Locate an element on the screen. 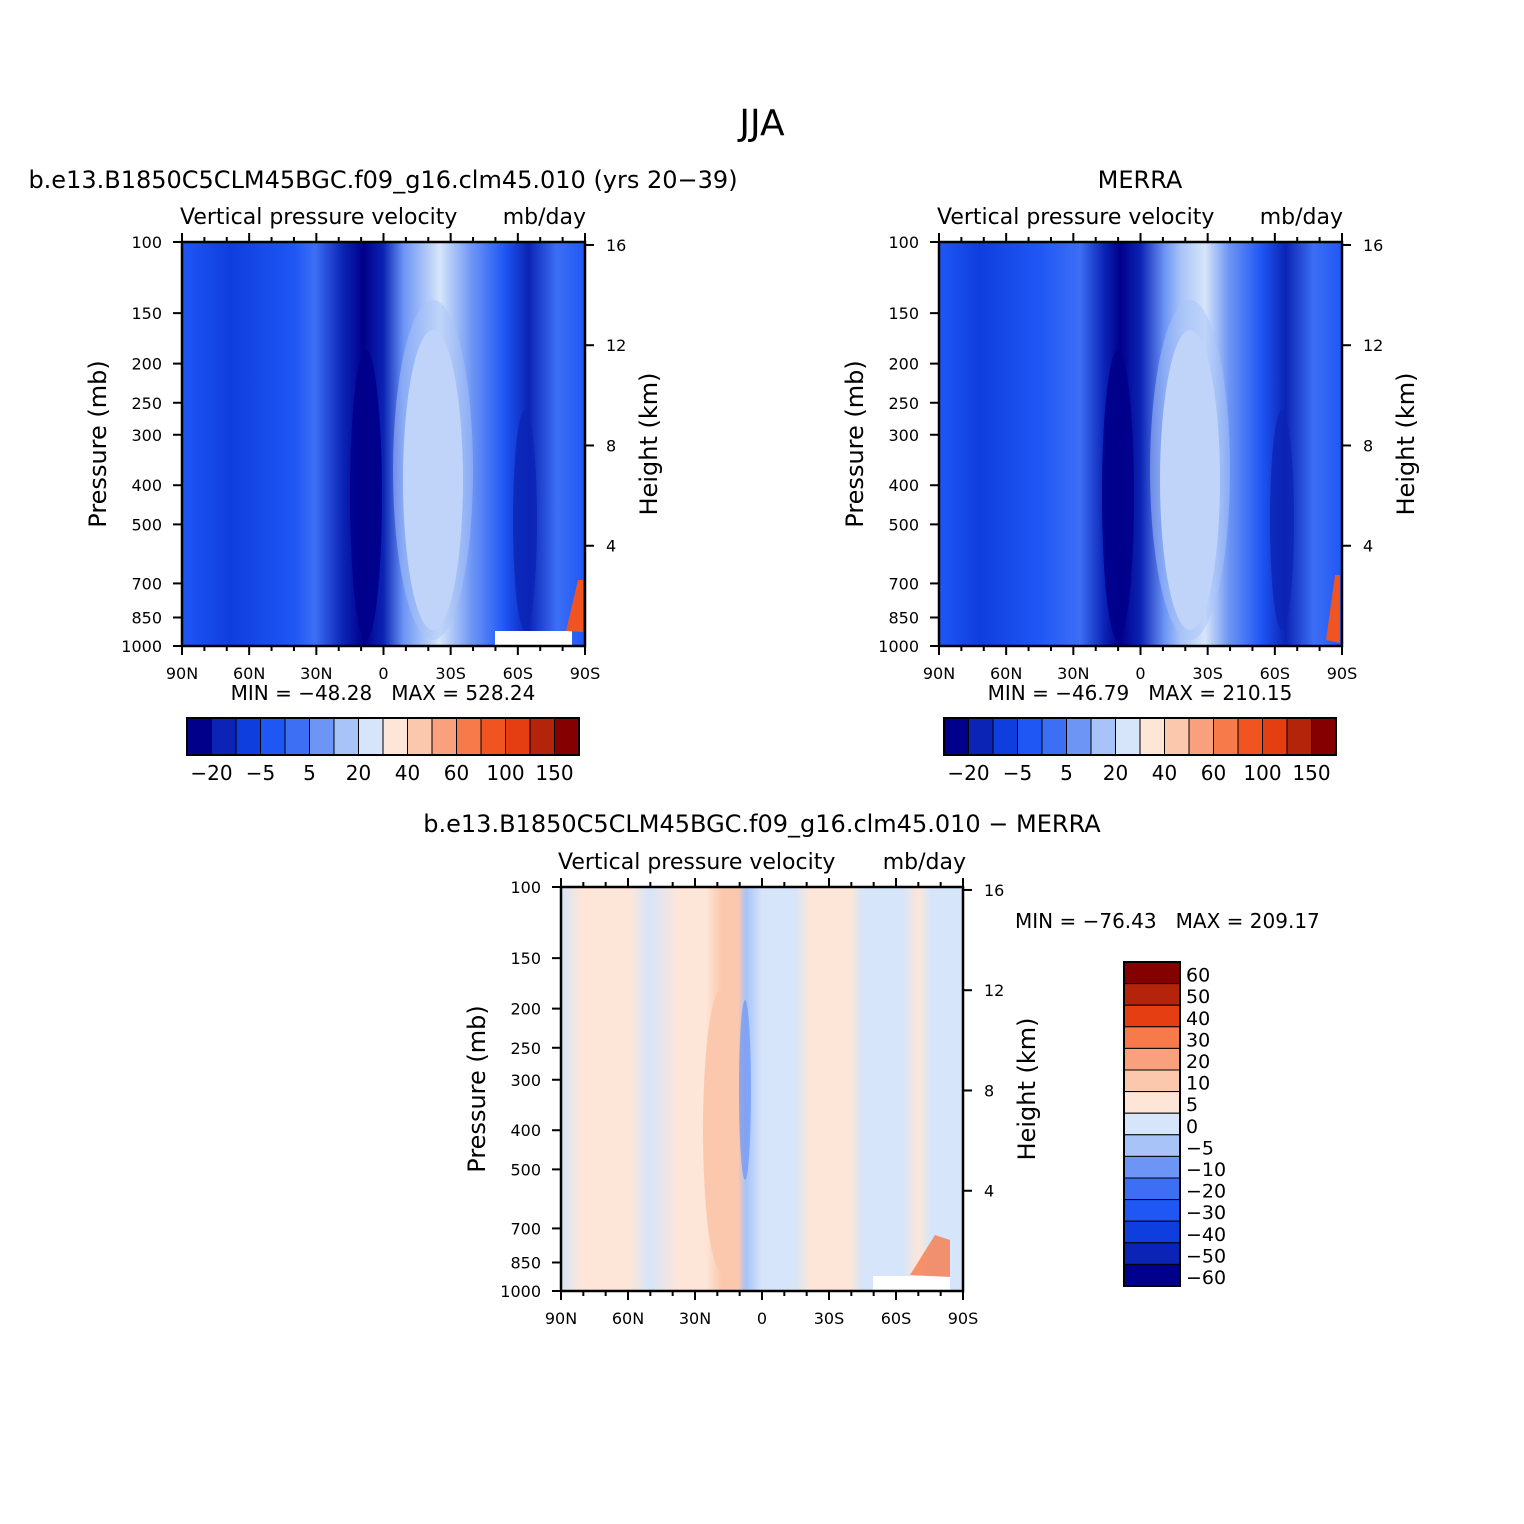 Image resolution: width=1524 pixels, height=1524 pixels. min-max-label: MIN = −76.43 MAX = 209.17 is located at coordinates (1167, 921).